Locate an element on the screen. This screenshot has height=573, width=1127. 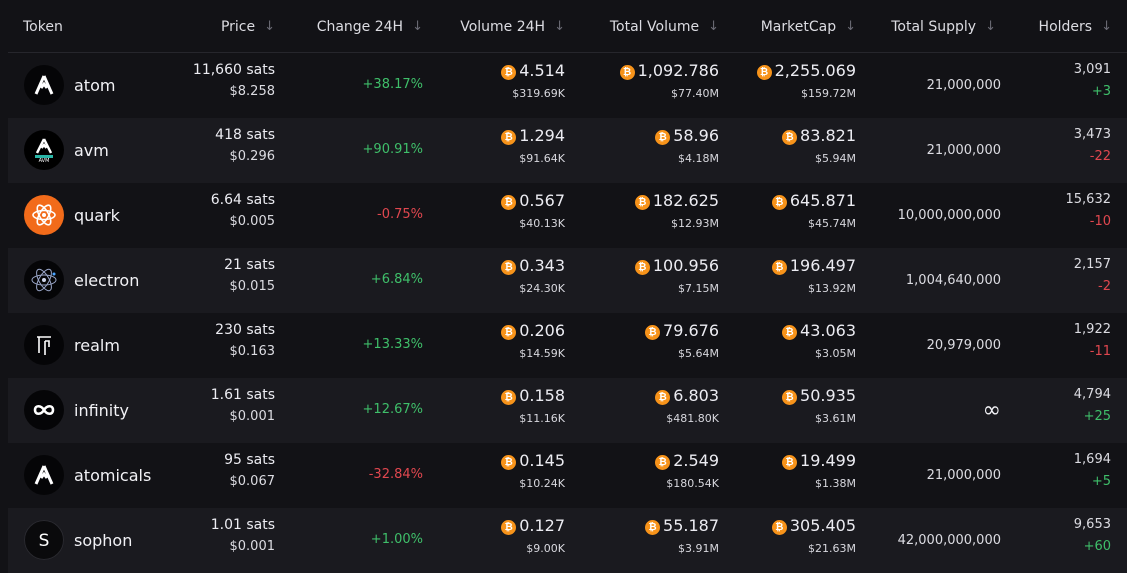
marketcap-cell: ₿ 50.935 $3.61M is located at coordinates (819, 406).